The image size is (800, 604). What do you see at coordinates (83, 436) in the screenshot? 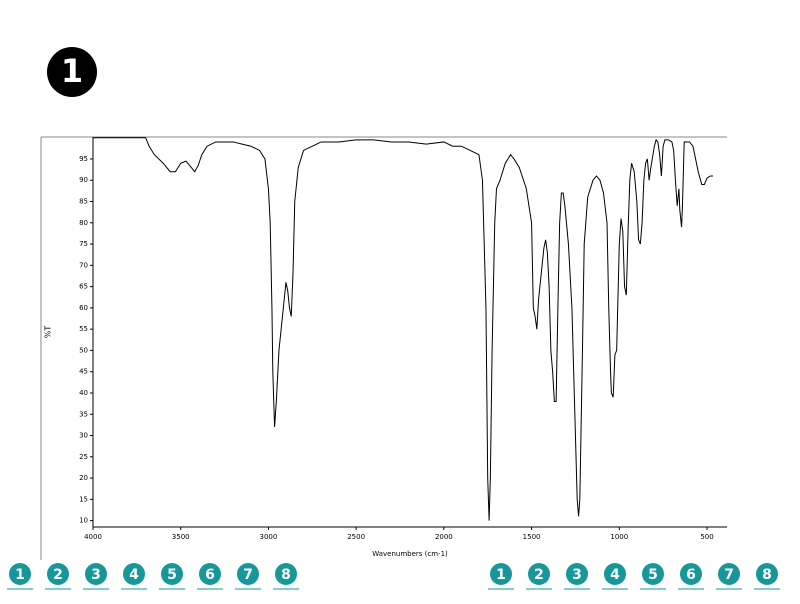
I see `y-tick-label: 30` at bounding box center [83, 436].